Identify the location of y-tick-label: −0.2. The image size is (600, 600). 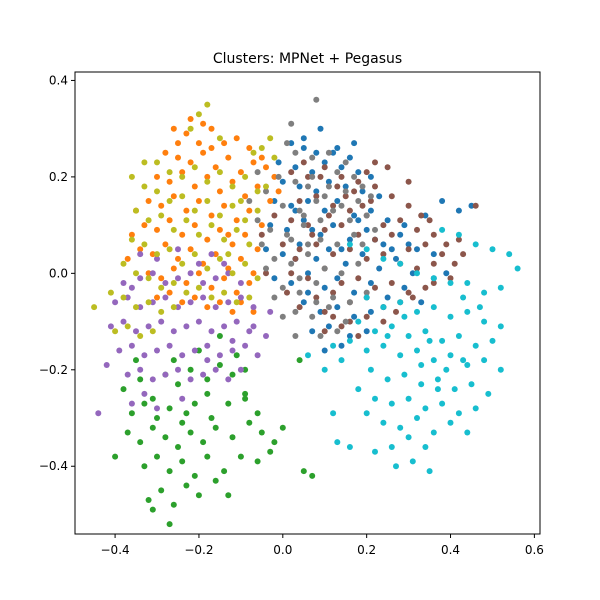
(53, 370).